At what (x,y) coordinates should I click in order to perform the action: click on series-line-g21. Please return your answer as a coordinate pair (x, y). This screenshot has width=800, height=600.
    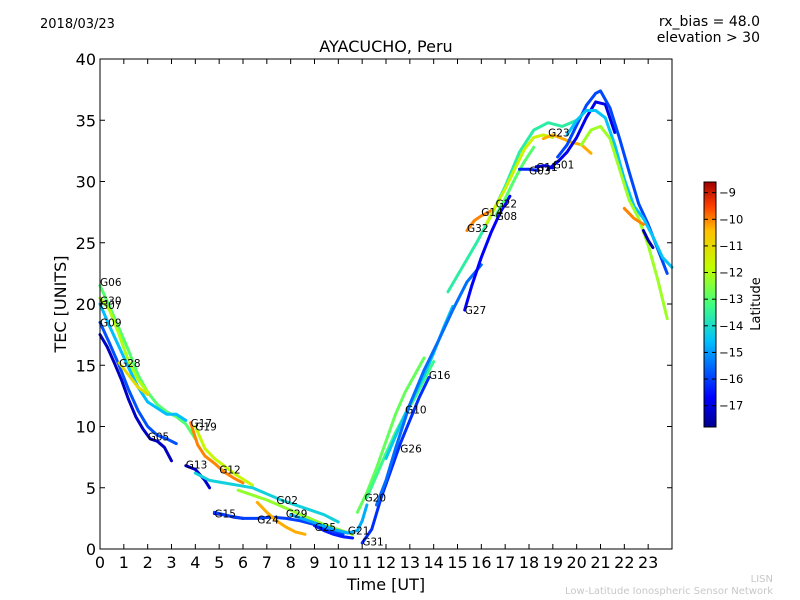
    Looking at the image, I should click on (329, 519).